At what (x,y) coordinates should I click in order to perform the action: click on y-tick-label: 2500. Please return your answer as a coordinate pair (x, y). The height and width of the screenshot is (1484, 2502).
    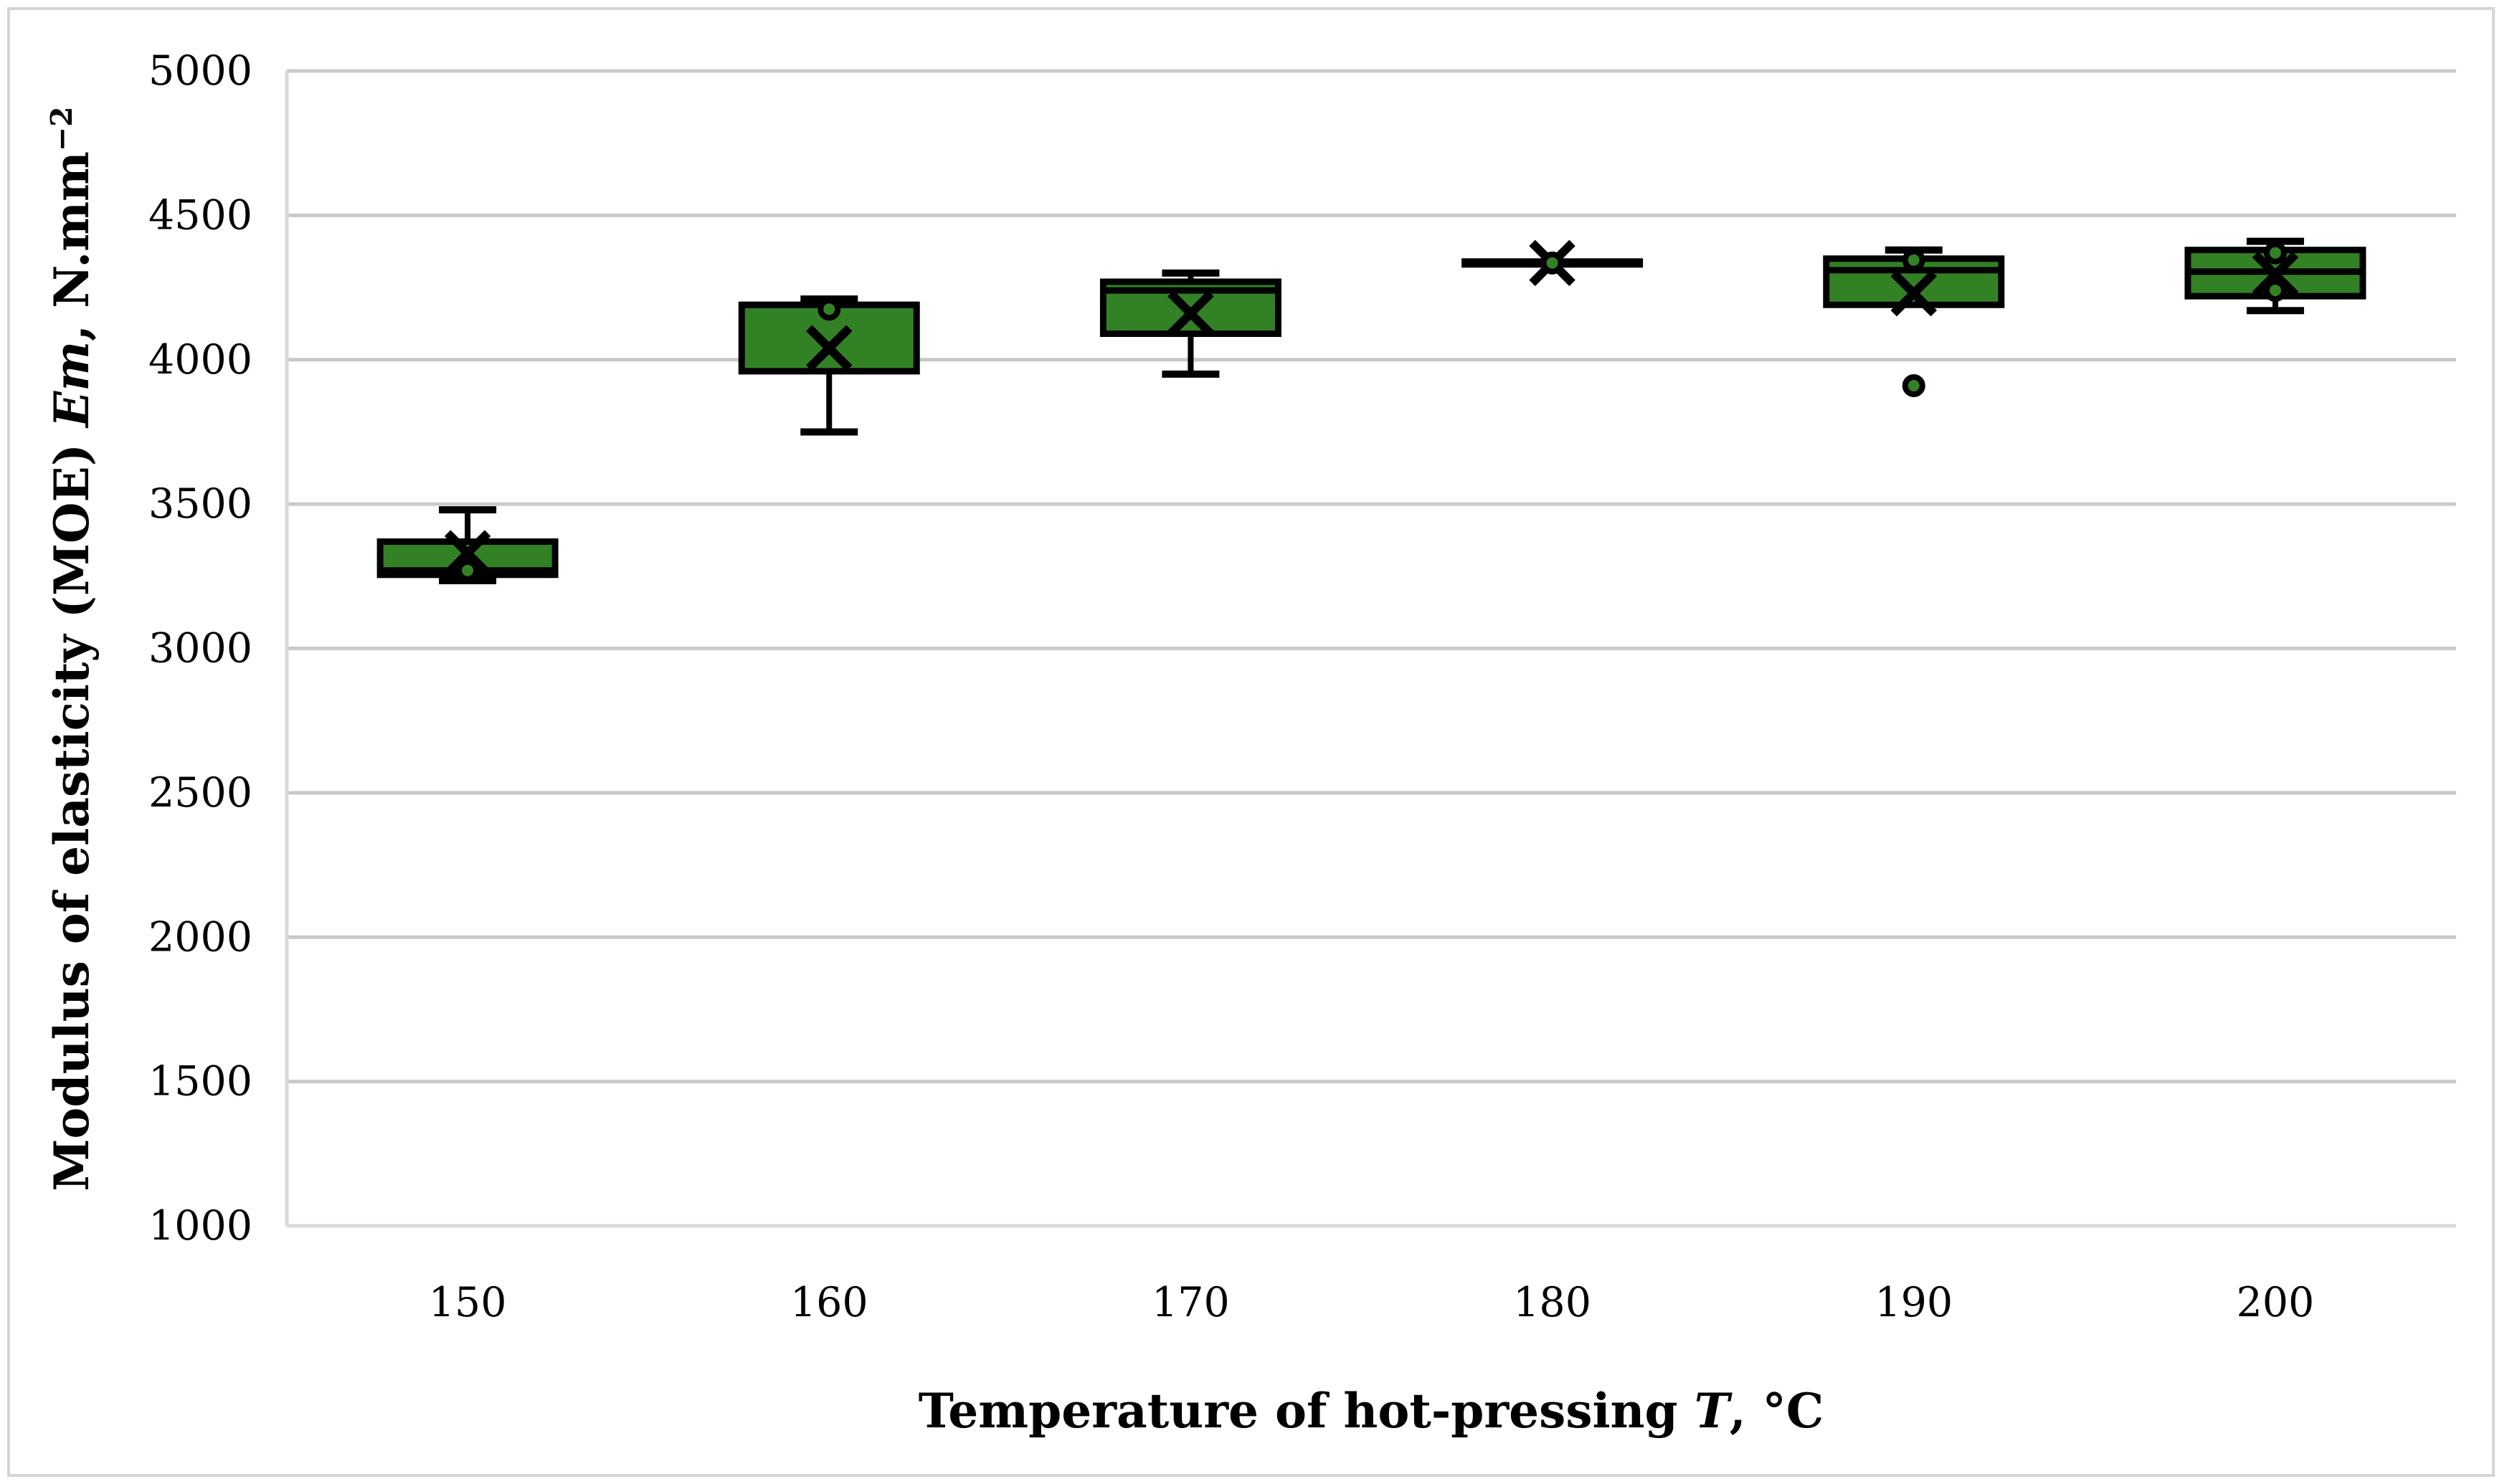
    Looking at the image, I should click on (200, 793).